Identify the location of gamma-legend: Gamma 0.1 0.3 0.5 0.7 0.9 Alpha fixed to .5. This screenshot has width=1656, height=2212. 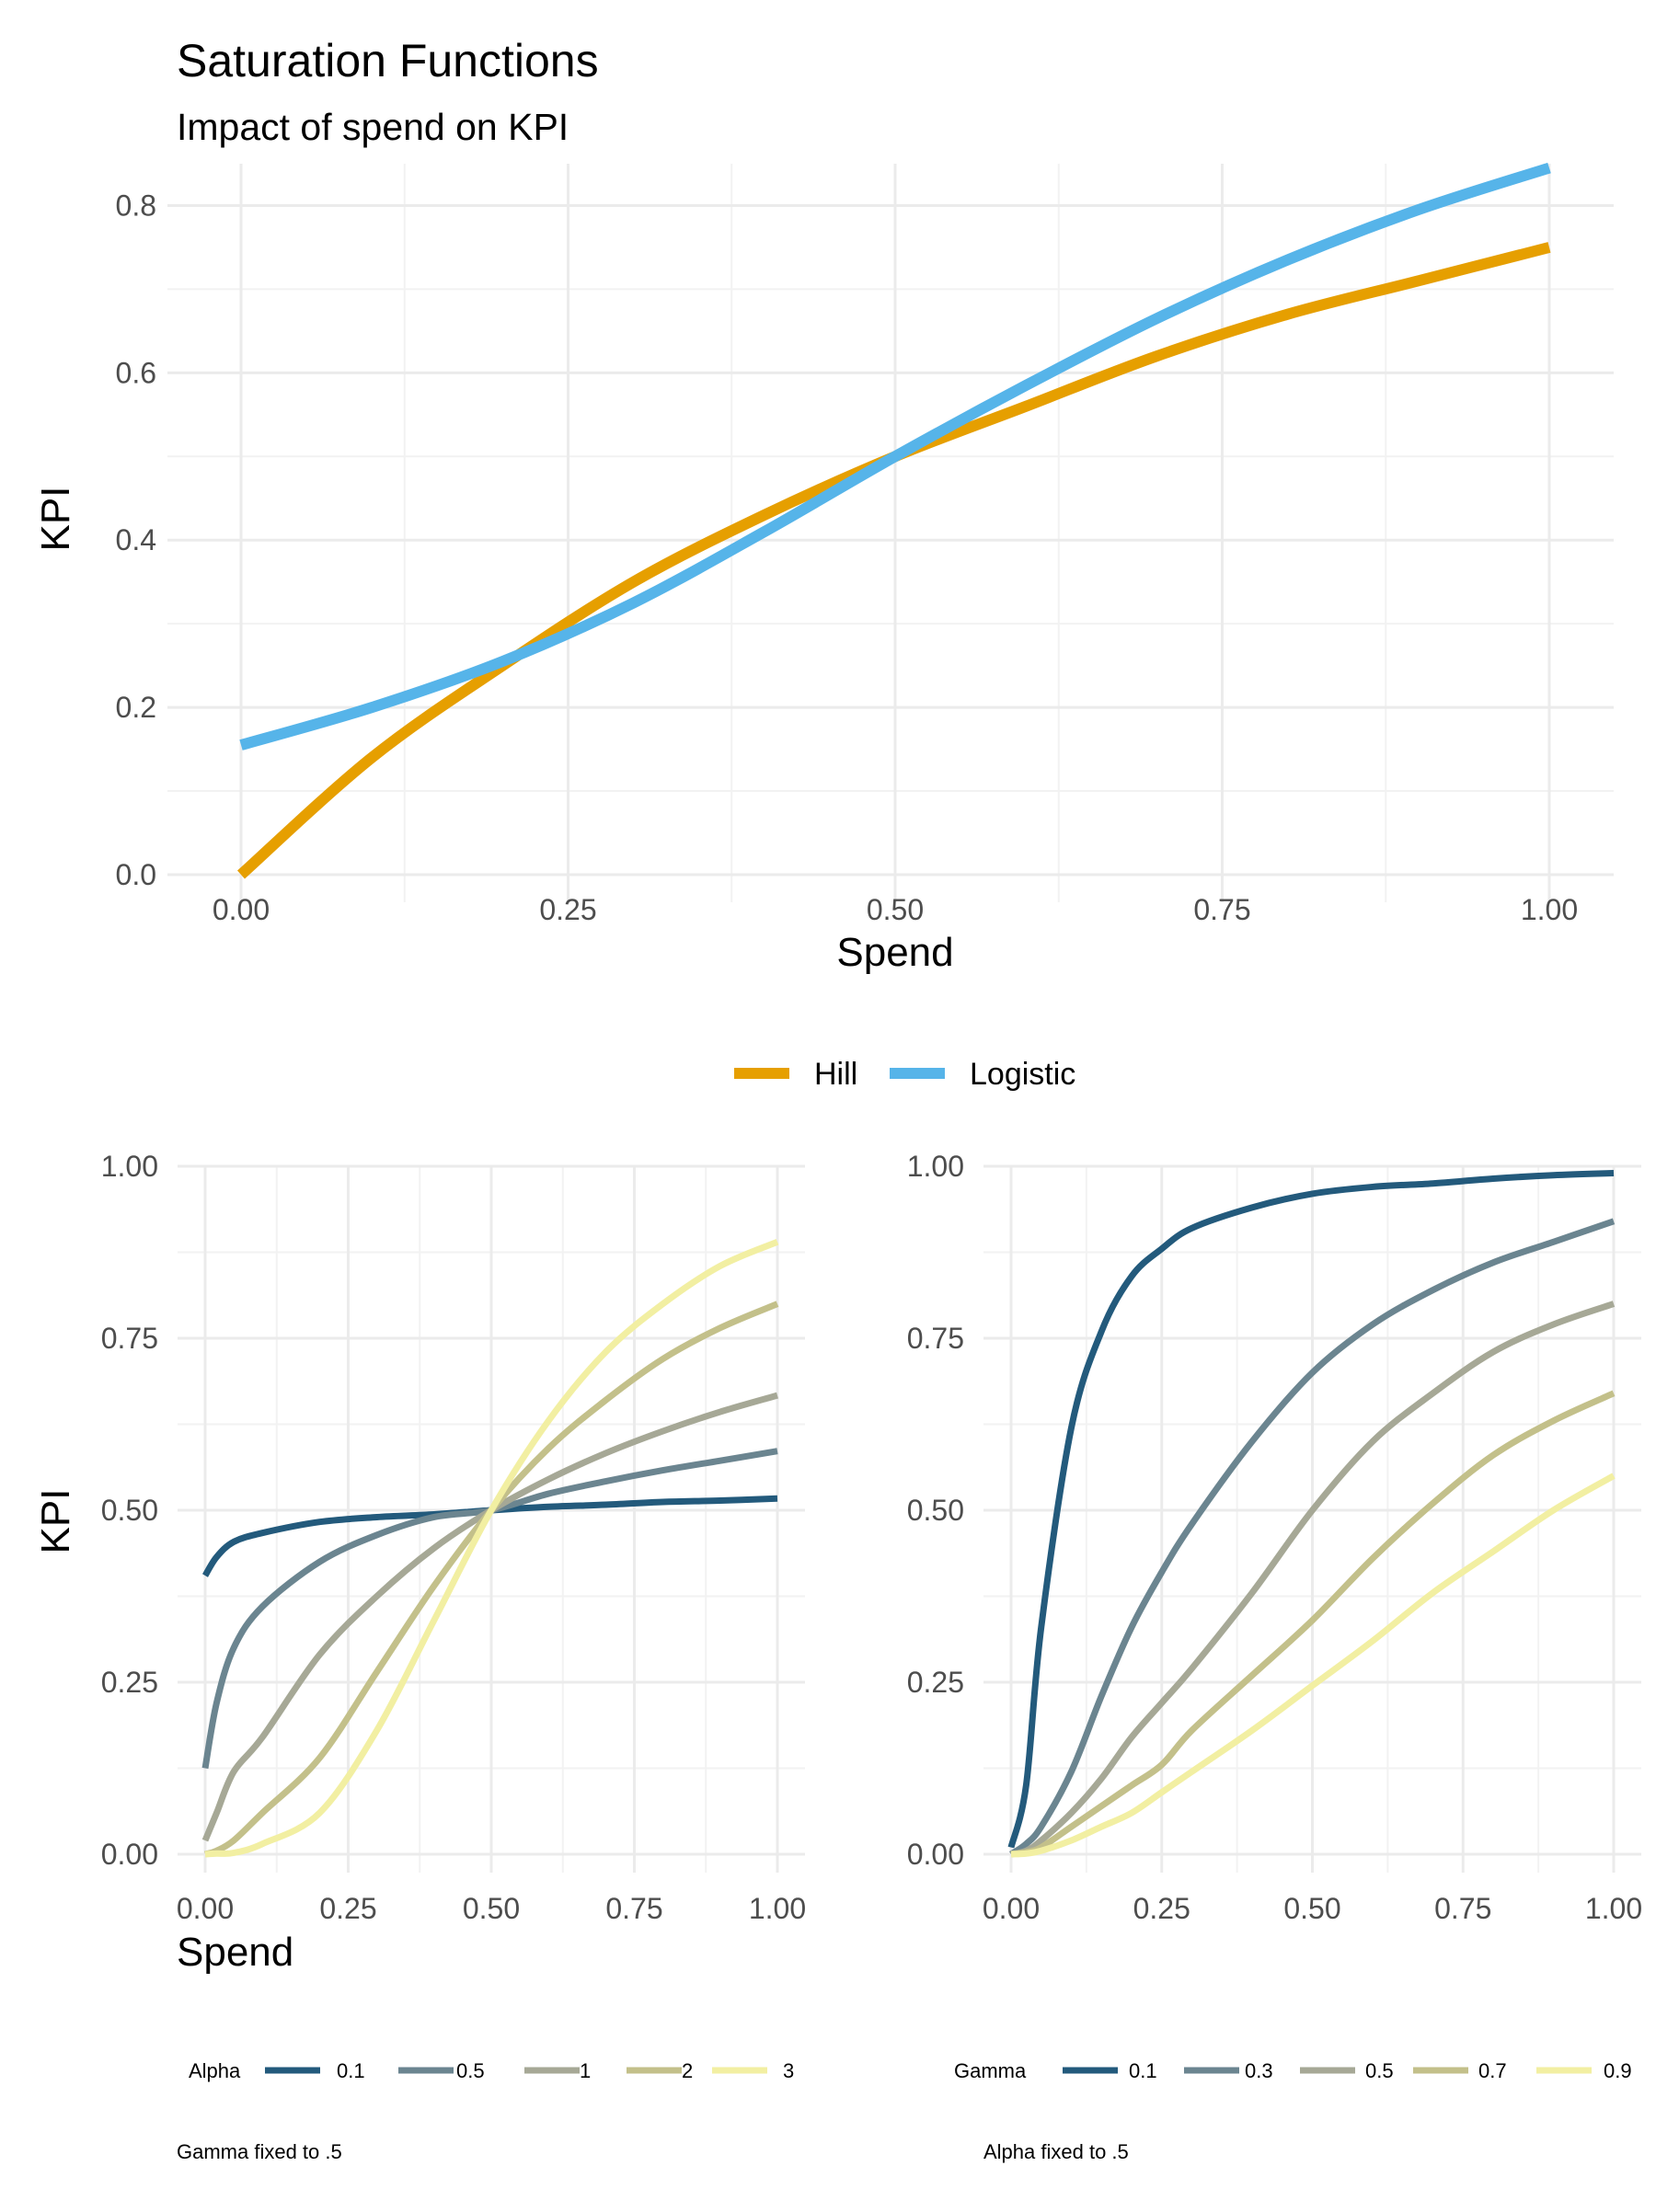
(1293, 2111).